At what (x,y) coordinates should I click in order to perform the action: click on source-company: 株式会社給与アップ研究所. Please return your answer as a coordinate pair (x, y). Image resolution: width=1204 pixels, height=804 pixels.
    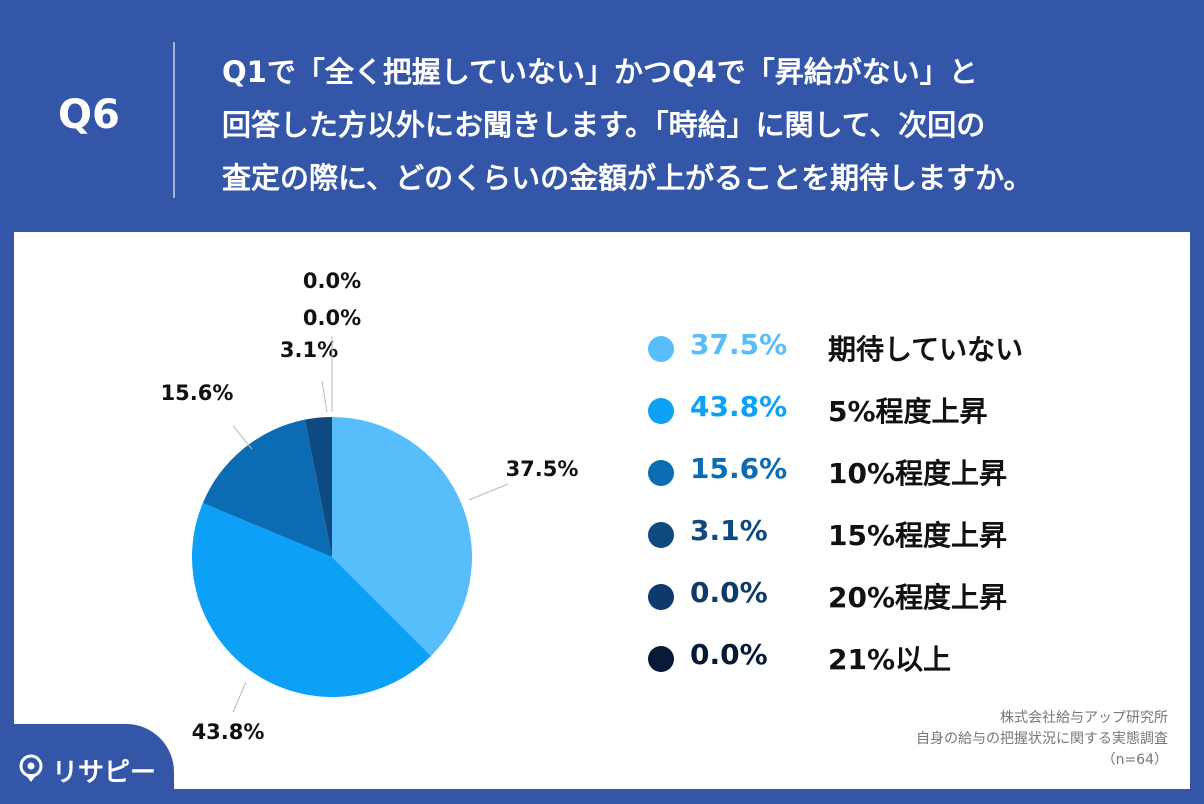
    Looking at the image, I should click on (1084, 718).